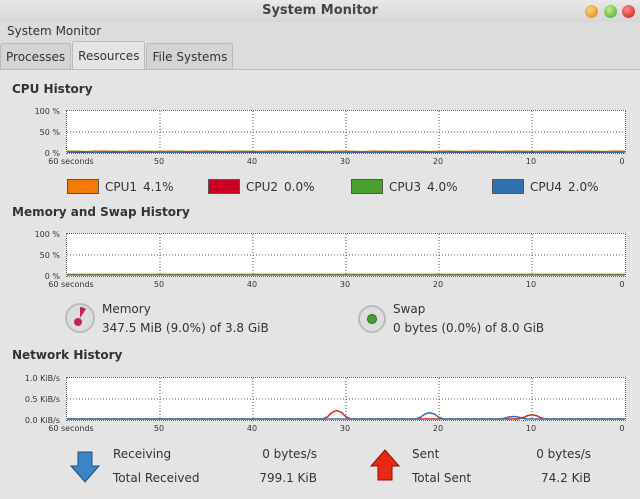  I want to click on cpu2-label: CPU2, so click(262, 186).